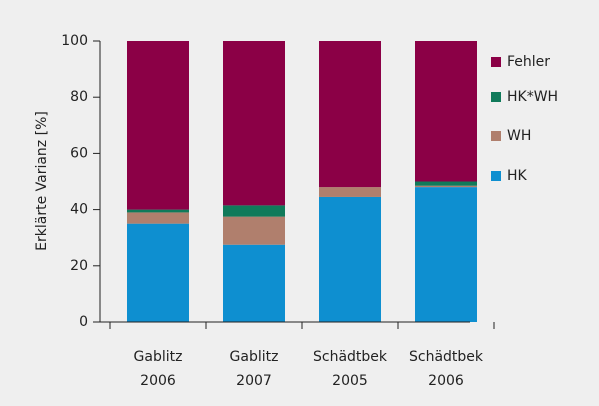 The image size is (599, 406). Describe the element at coordinates (532, 97) in the screenshot. I see `legend-label: HK*WH` at that location.